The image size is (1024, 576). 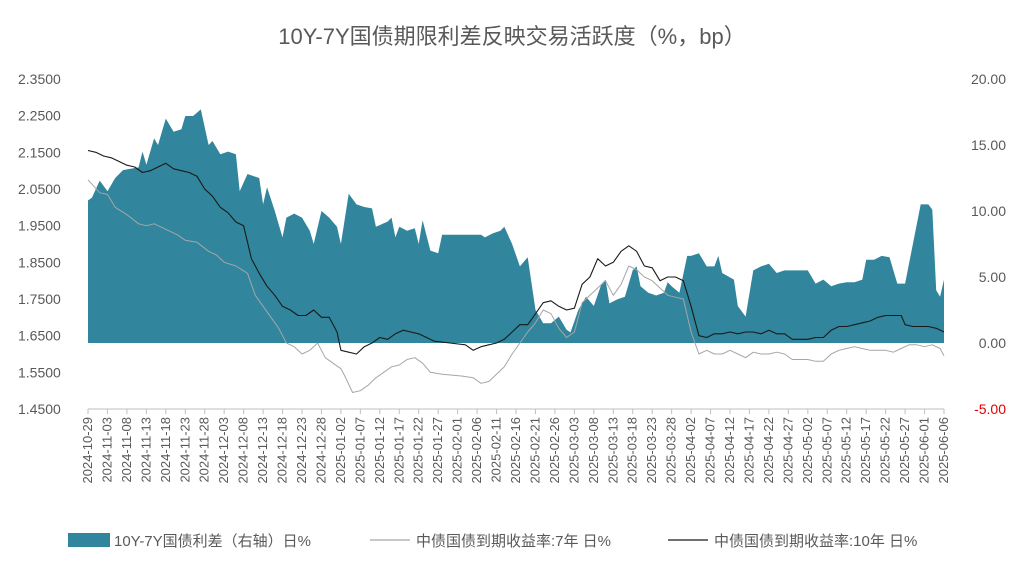 What do you see at coordinates (787, 450) in the screenshot?
I see `x-tick-label: 2025-04-27` at bounding box center [787, 450].